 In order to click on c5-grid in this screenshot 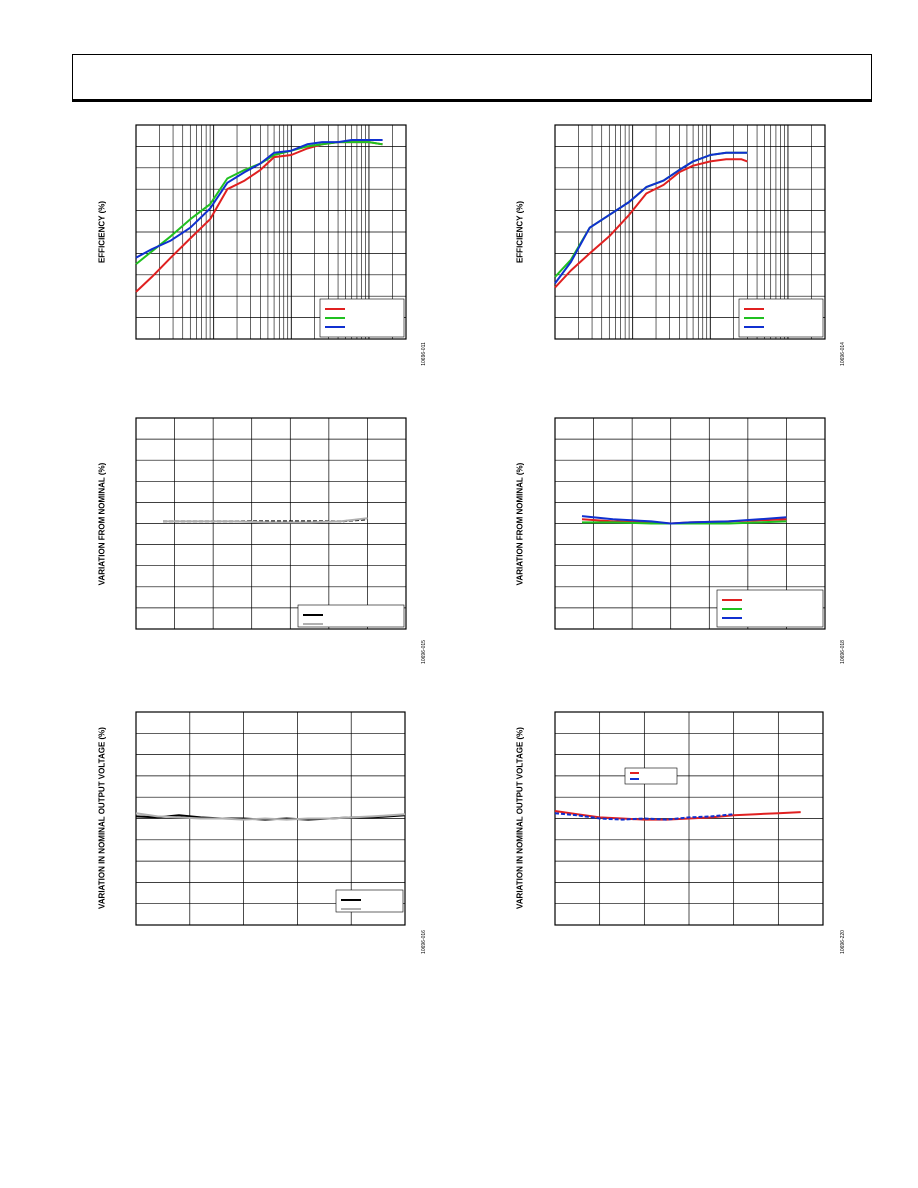, I will do `click(270, 818)`.